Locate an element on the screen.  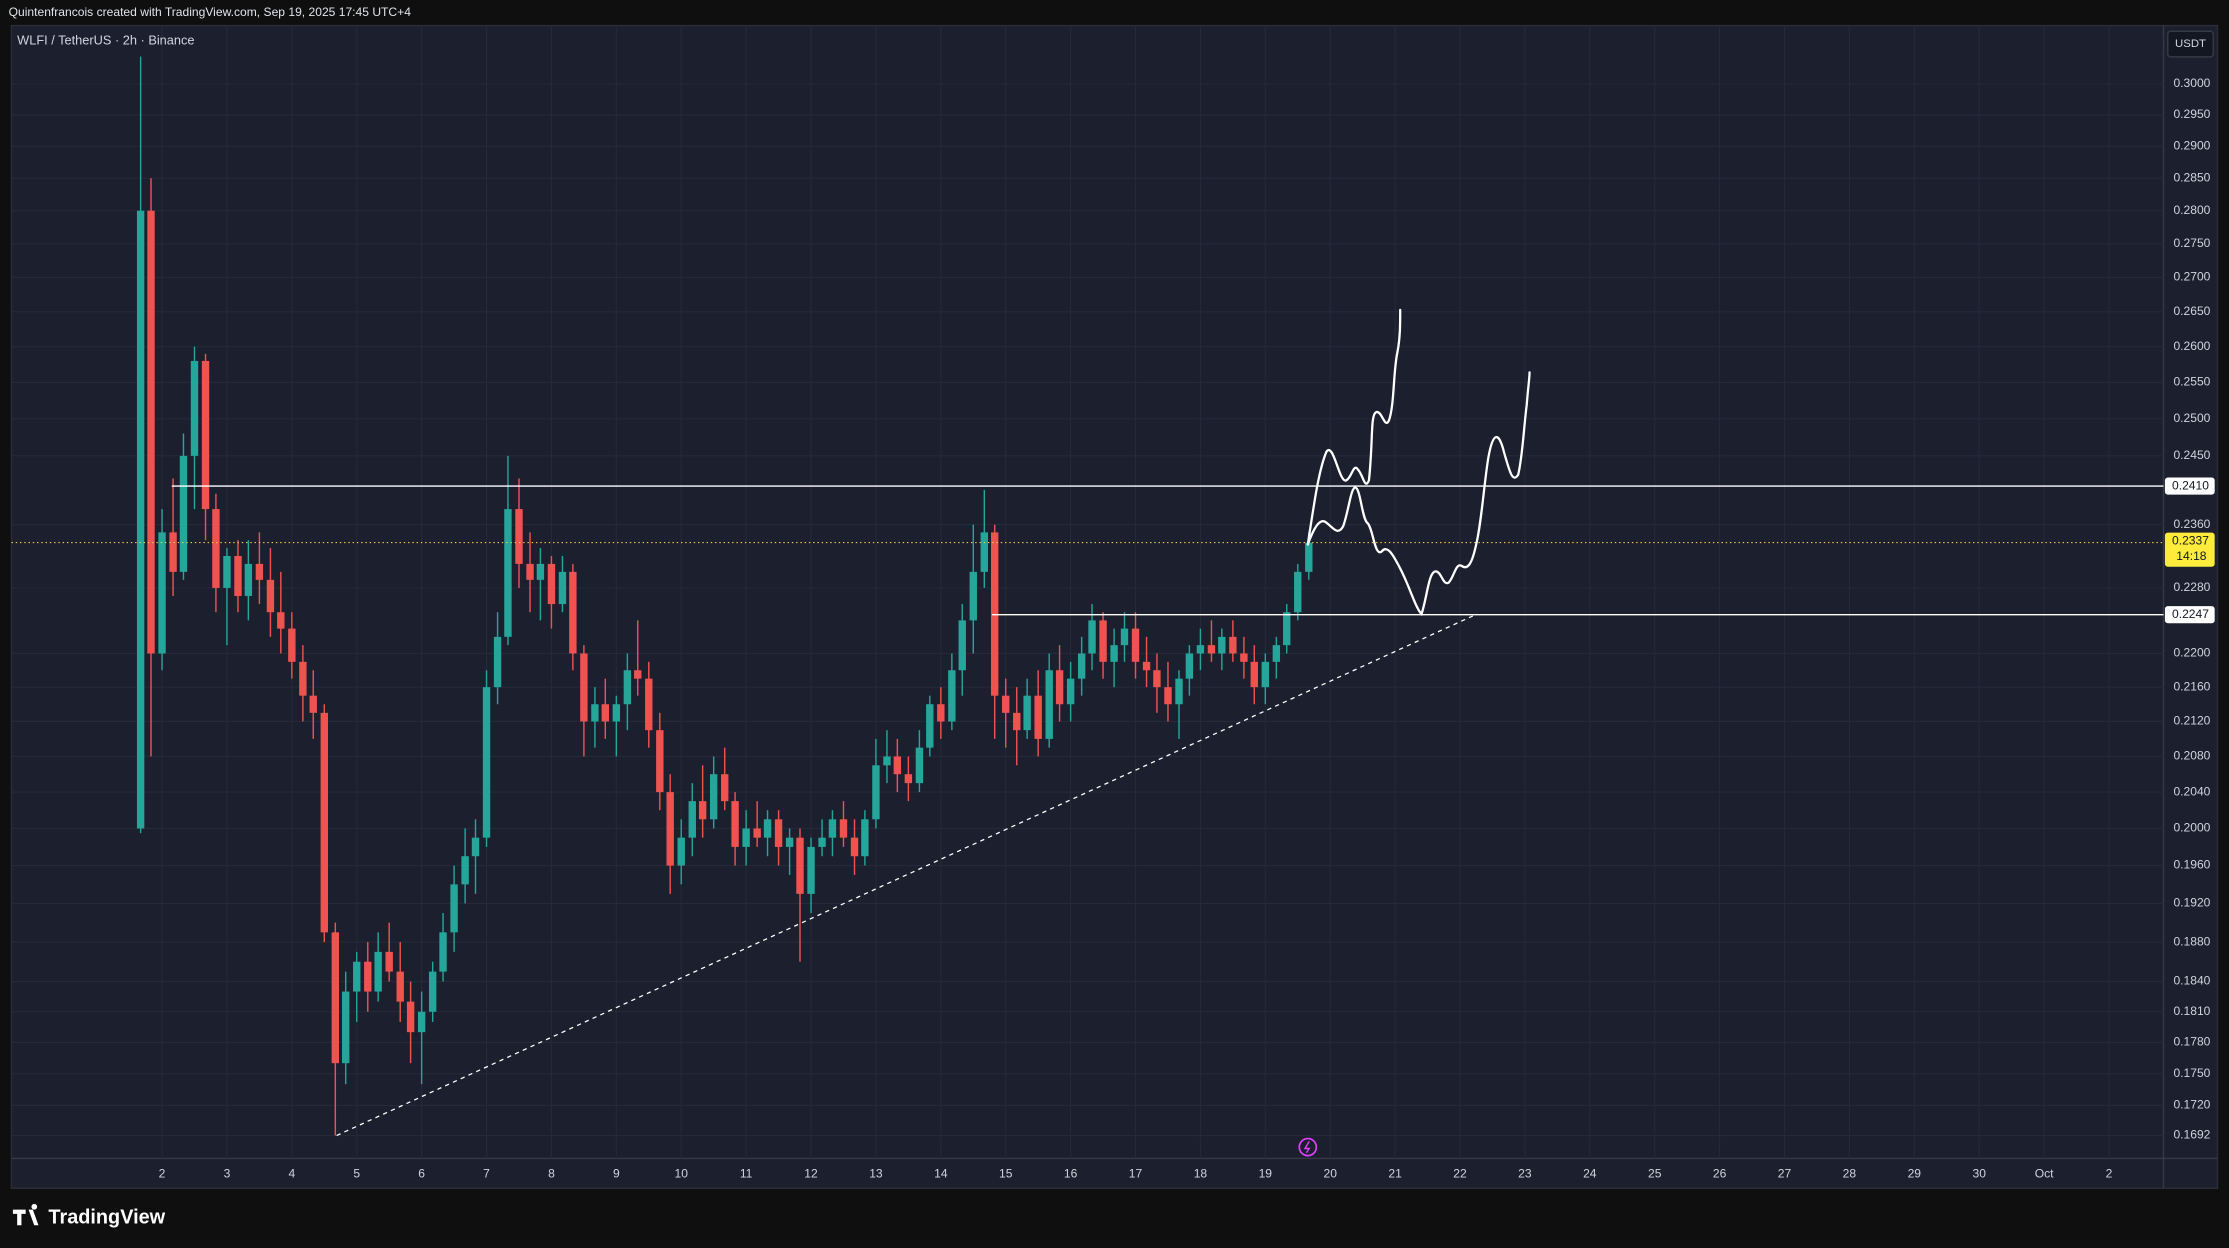
y-tick-label: 0.2750 is located at coordinates (2191, 243).